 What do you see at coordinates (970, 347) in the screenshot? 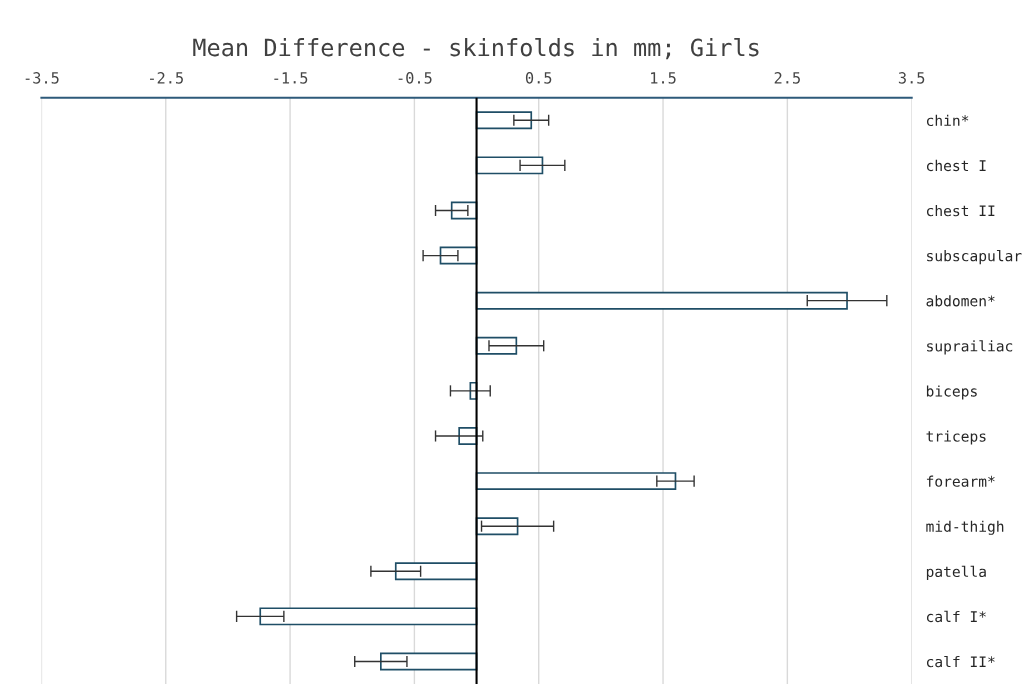
I see `y-tick-label: suprailiac` at bounding box center [970, 347].